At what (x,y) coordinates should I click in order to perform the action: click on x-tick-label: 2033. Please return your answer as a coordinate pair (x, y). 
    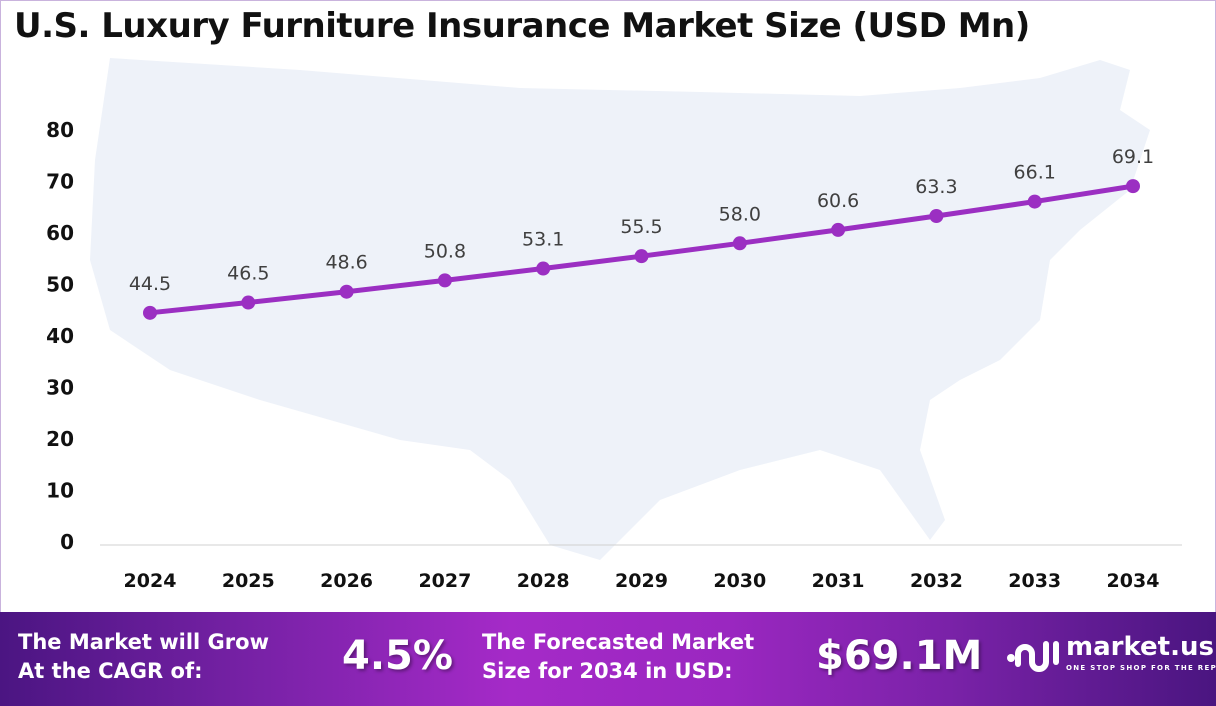
    Looking at the image, I should click on (1034, 581).